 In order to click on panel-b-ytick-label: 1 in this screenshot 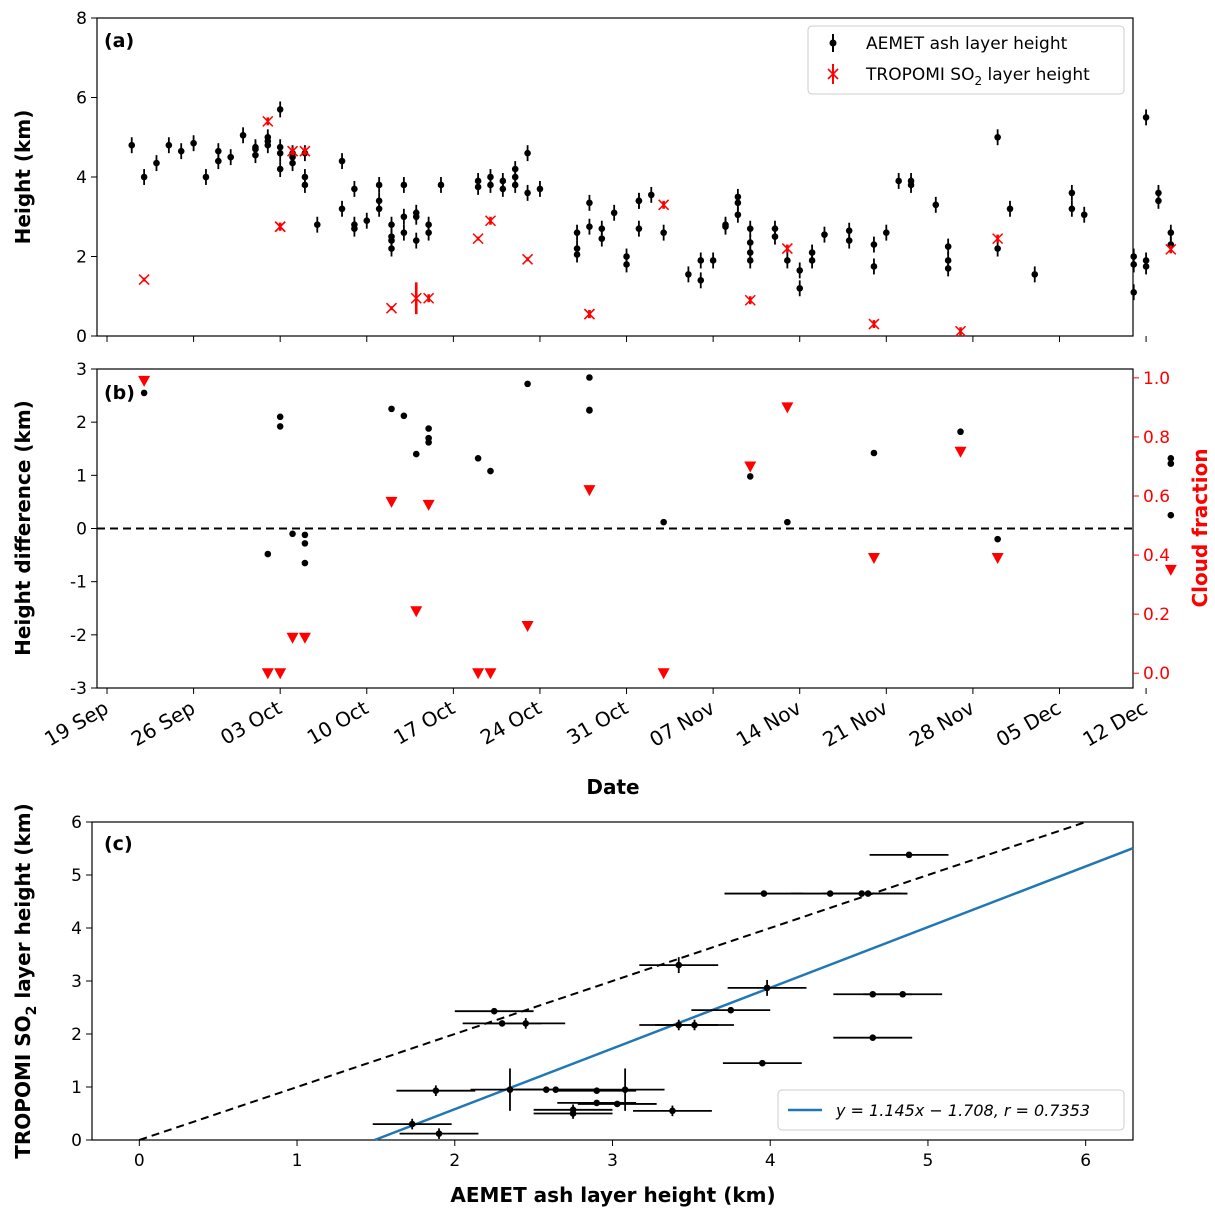, I will do `click(81, 476)`.